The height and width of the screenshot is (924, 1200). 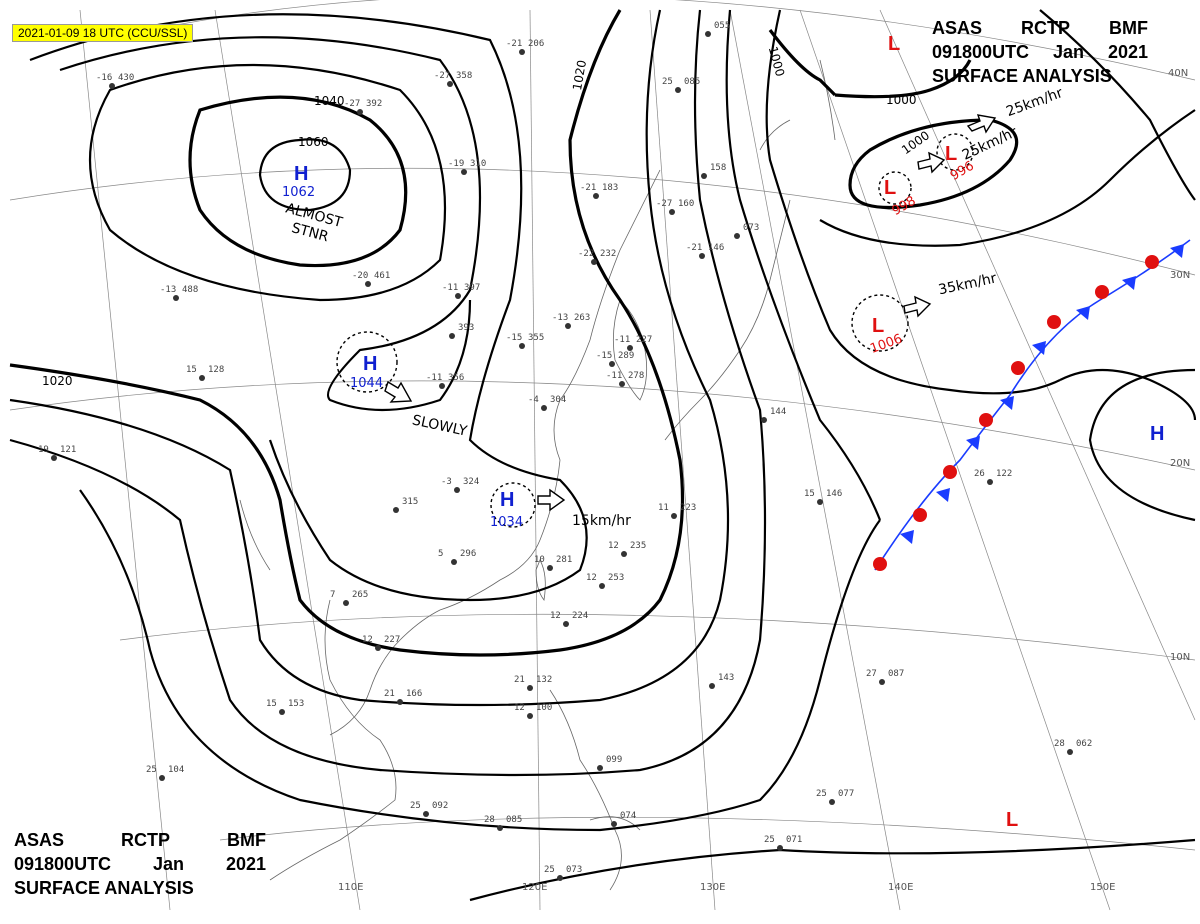 I want to click on station-temperature: 5, so click(x=440, y=554).